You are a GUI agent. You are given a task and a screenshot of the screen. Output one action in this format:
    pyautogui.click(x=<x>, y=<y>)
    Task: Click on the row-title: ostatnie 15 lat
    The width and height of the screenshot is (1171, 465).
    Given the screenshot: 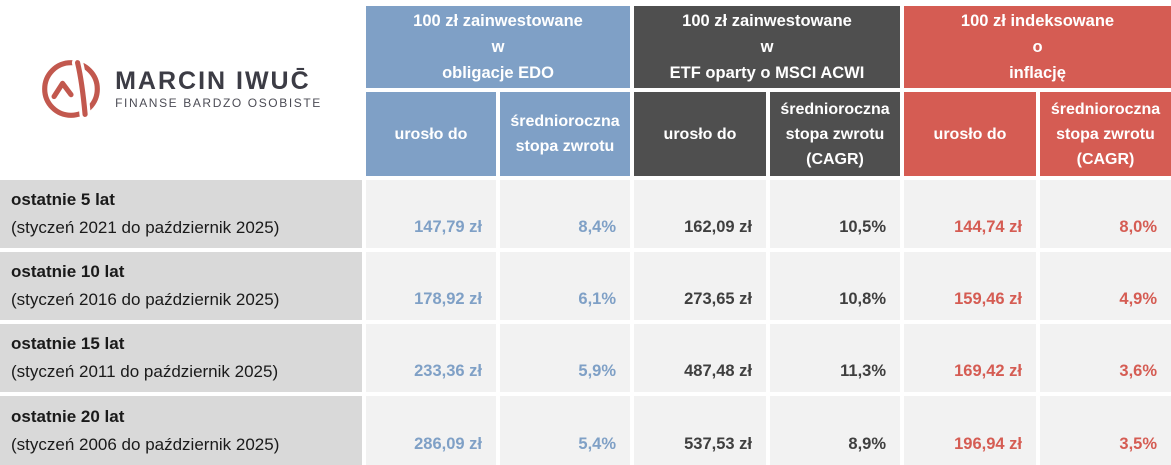 What is the action you would take?
    pyautogui.click(x=68, y=343)
    